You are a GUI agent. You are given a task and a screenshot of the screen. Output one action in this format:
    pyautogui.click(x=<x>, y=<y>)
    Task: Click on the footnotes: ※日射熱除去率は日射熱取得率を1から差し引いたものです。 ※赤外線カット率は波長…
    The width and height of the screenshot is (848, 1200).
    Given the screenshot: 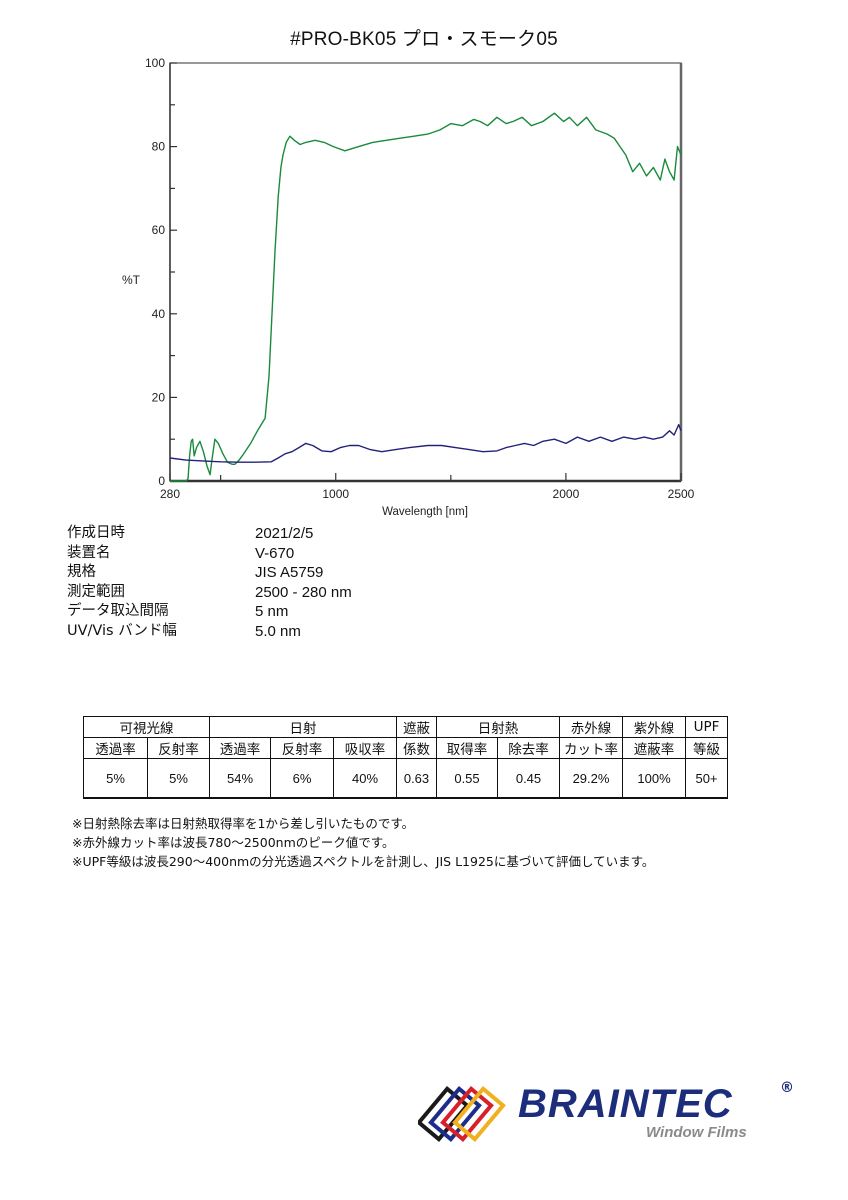 What is the action you would take?
    pyautogui.click(x=363, y=842)
    